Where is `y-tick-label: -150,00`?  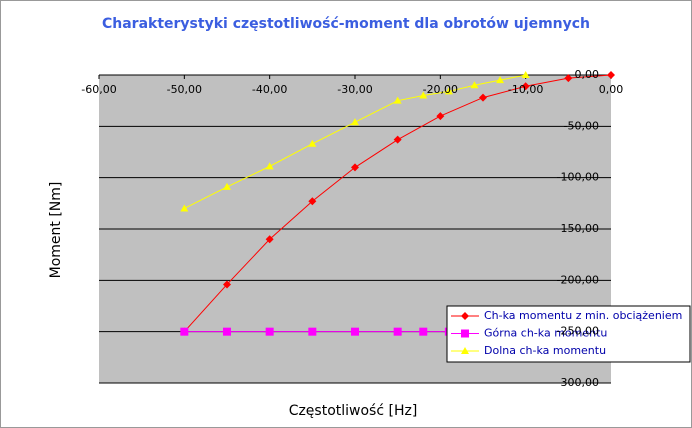
y-tick-label: -150,00 is located at coordinates (578, 228).